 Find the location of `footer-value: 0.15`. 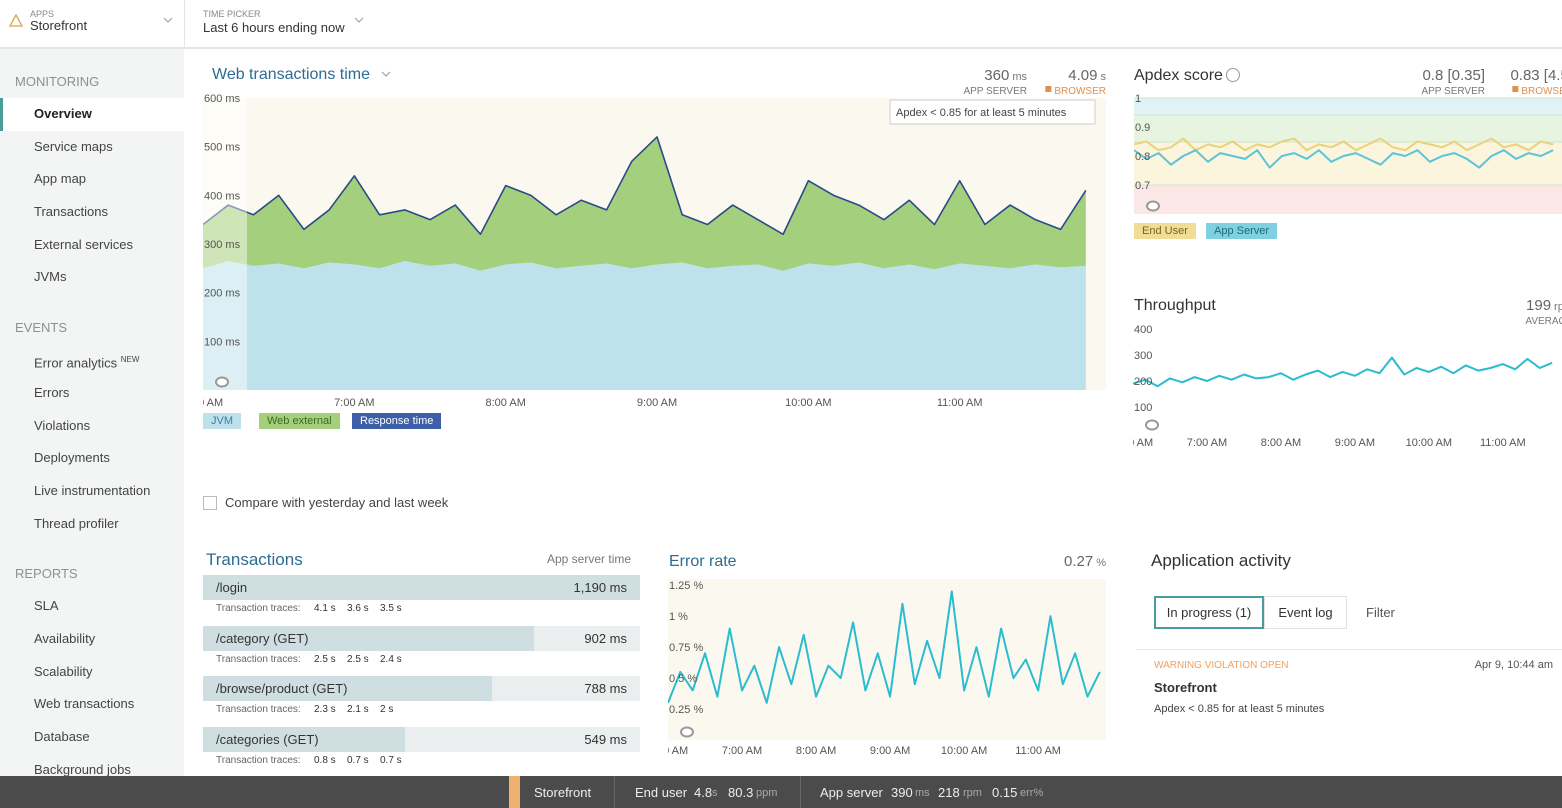

footer-value: 0.15 is located at coordinates (1005, 792).